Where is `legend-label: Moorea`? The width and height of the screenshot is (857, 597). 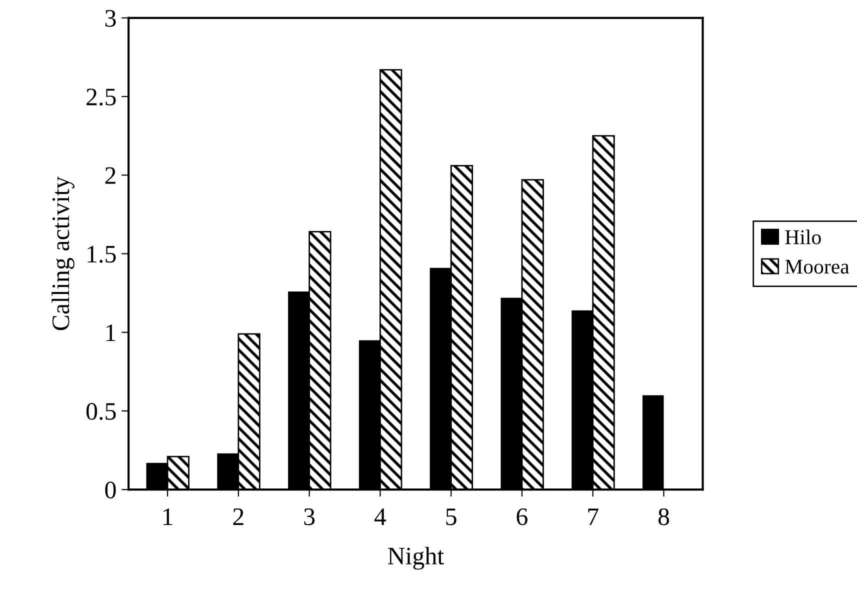
legend-label: Moorea is located at coordinates (817, 267).